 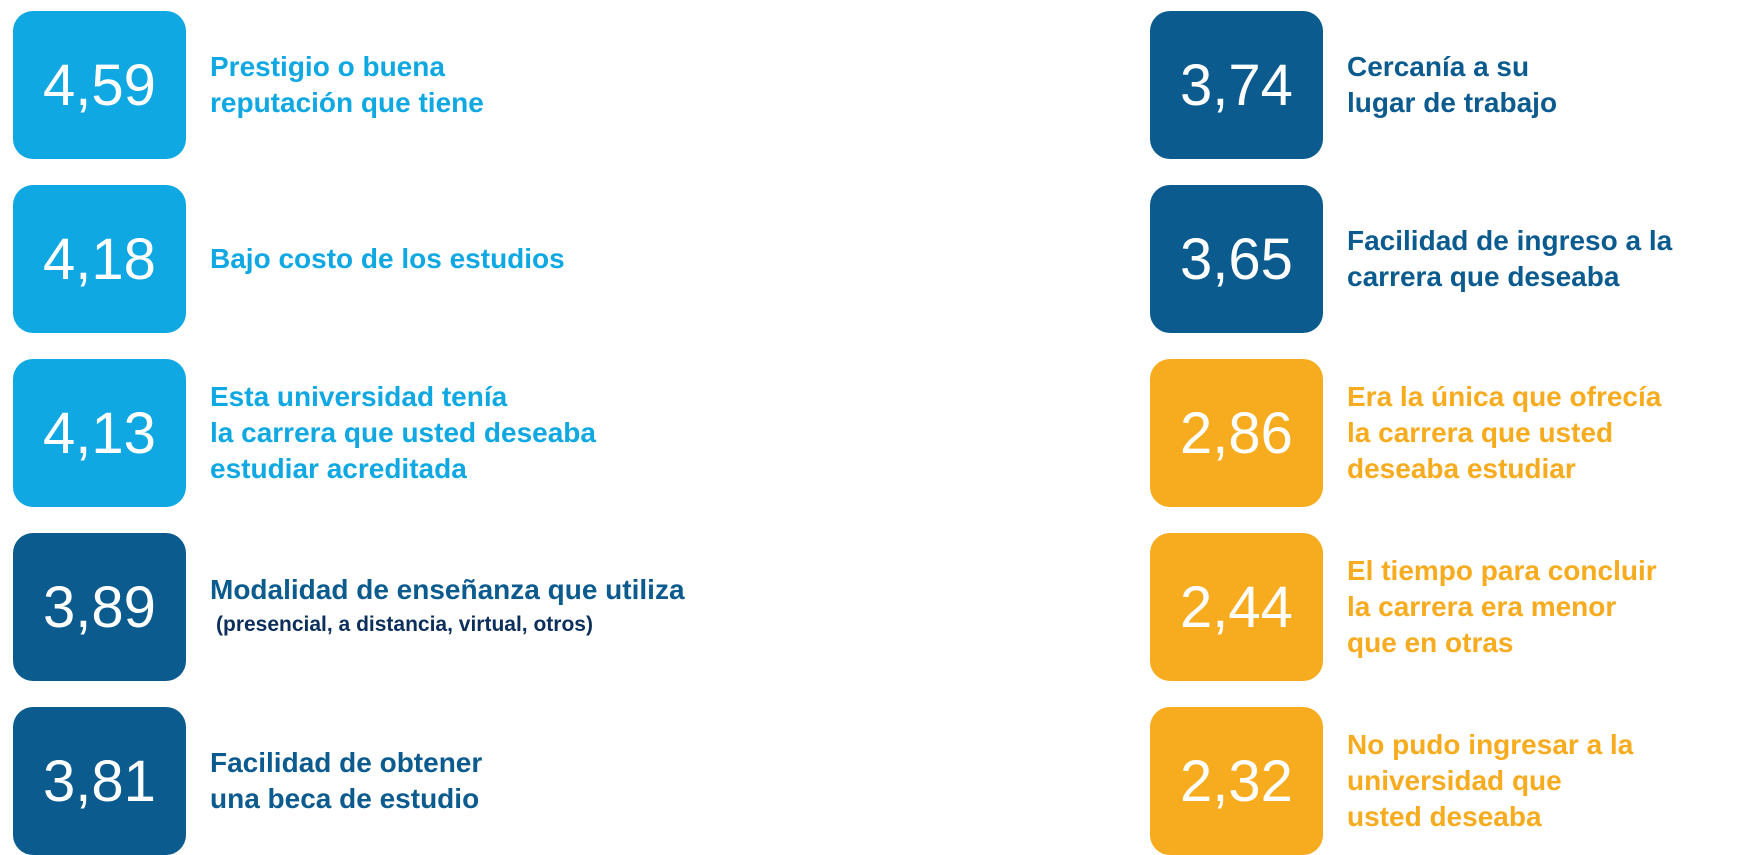 What do you see at coordinates (1480, 432) in the screenshot?
I see `label-line: la carrera que usted` at bounding box center [1480, 432].